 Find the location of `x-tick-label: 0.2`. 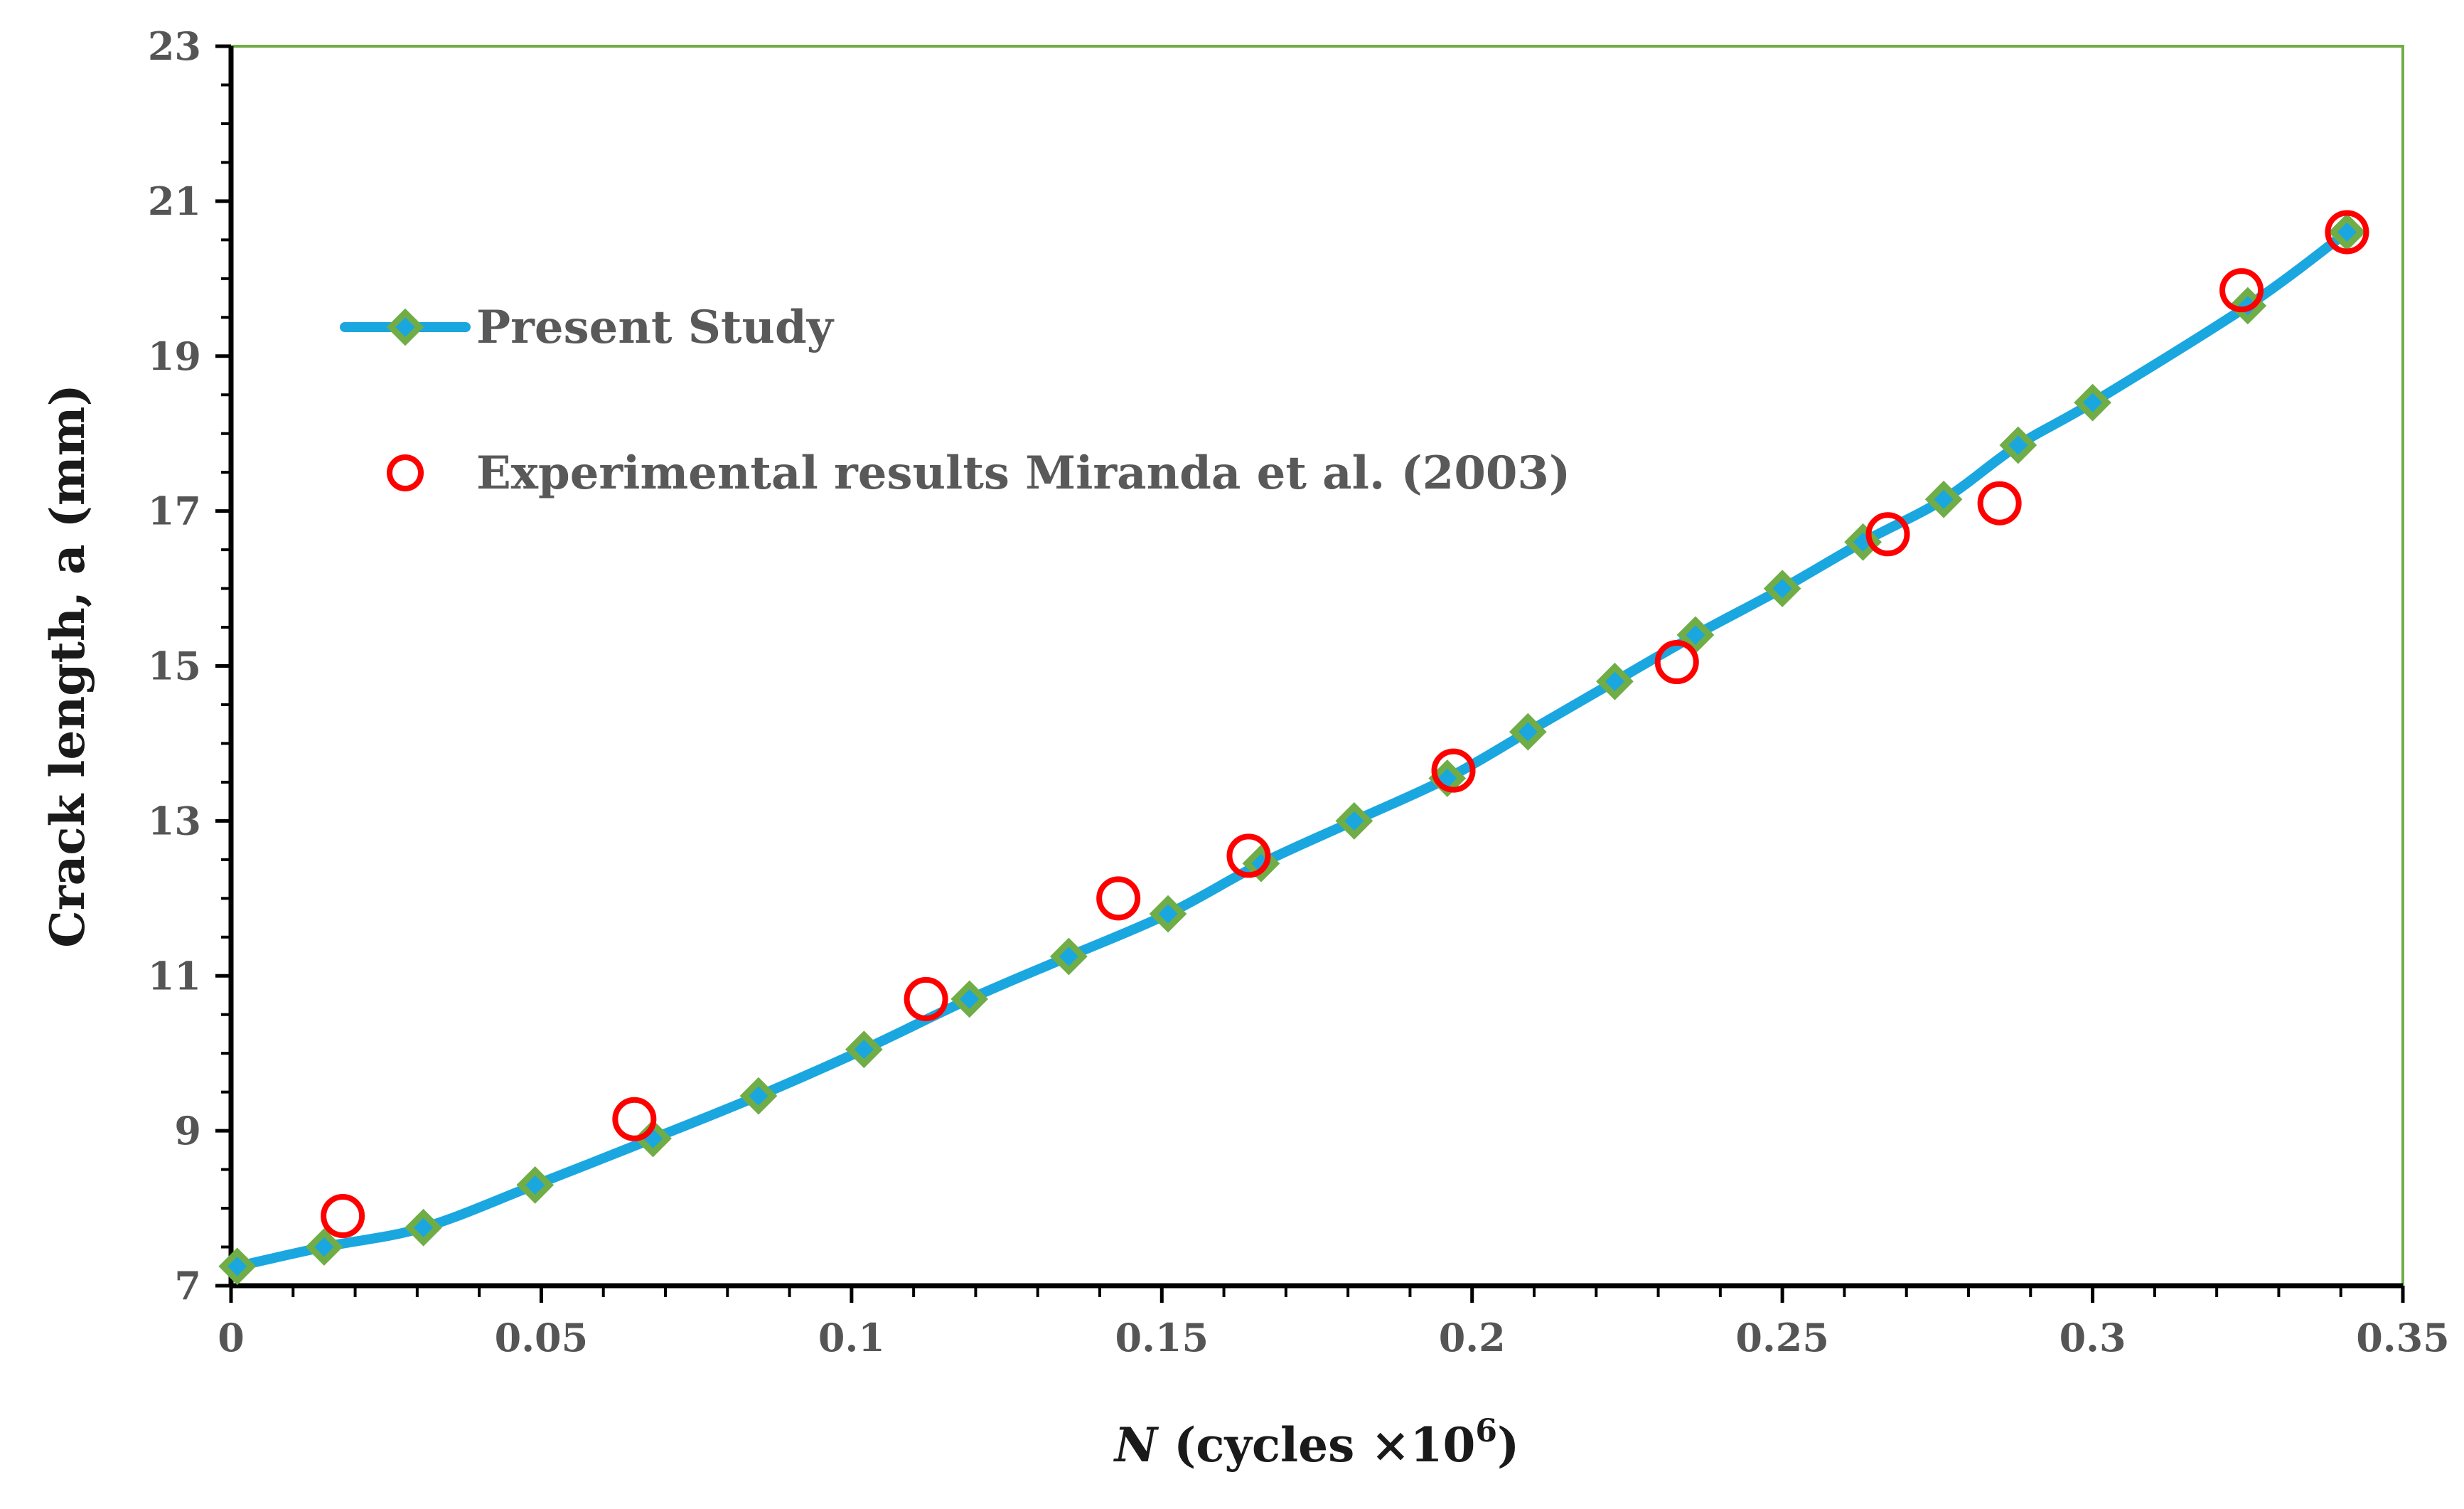

x-tick-label: 0.2 is located at coordinates (1472, 1337).